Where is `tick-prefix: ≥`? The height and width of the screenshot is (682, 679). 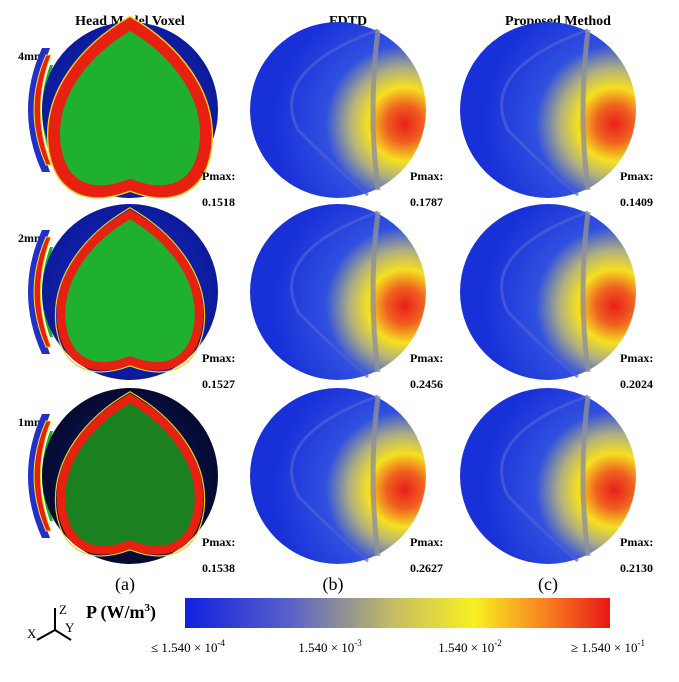
tick-prefix: ≥ is located at coordinates (576, 647).